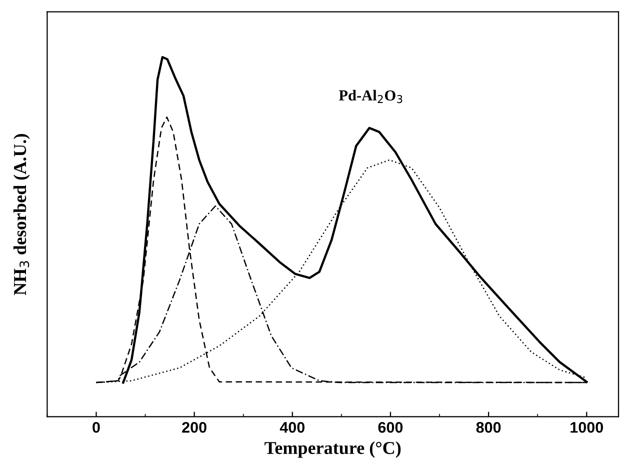 The height and width of the screenshot is (473, 621). What do you see at coordinates (390, 427) in the screenshot?
I see `x-tick-label: 600` at bounding box center [390, 427].